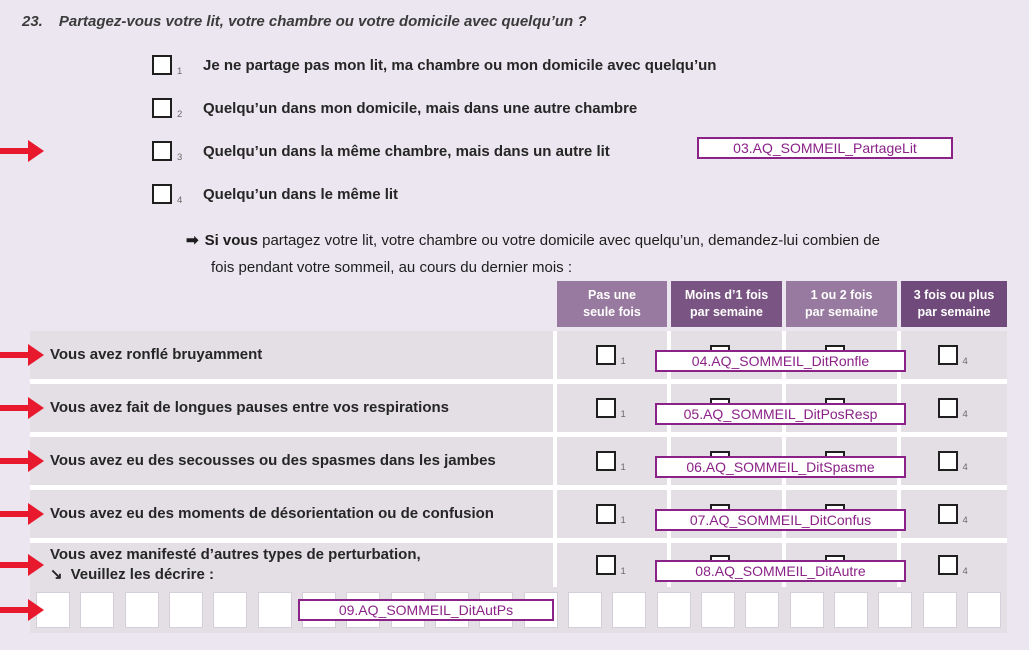 This screenshot has height=650, width=1029. What do you see at coordinates (291, 355) in the screenshot?
I see `row-label: Vous avez ronflé bruyamment` at bounding box center [291, 355].